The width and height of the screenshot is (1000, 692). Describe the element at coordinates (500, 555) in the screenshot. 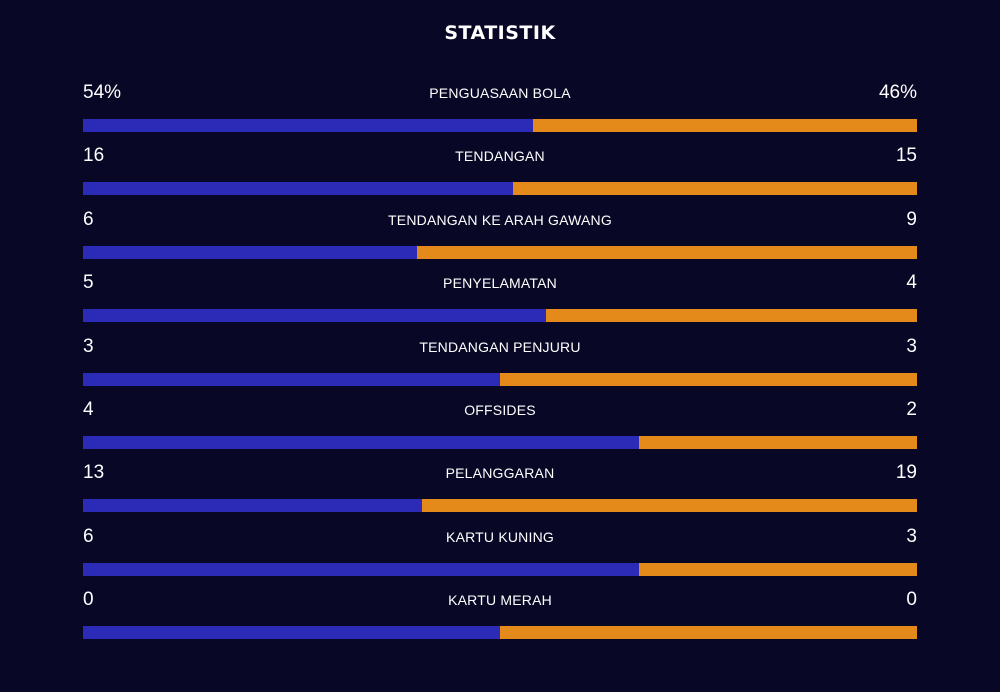

I see `stat-row-yellow-cards: 6 KARTU KUNING 3` at that location.